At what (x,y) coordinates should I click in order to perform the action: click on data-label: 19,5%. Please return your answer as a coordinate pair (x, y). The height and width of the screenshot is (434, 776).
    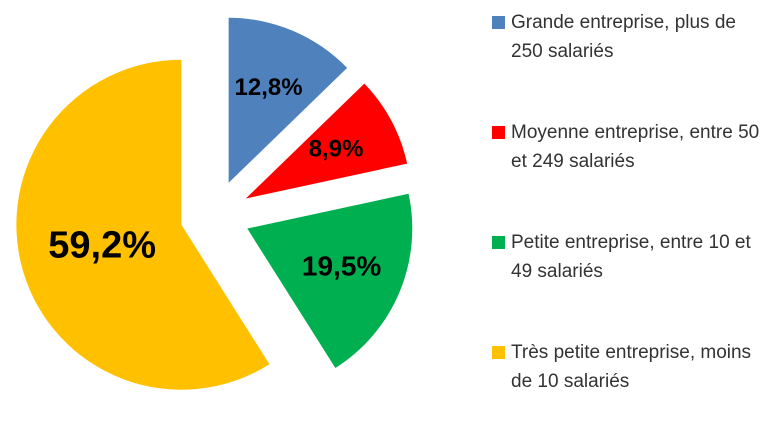
    Looking at the image, I should click on (341, 266).